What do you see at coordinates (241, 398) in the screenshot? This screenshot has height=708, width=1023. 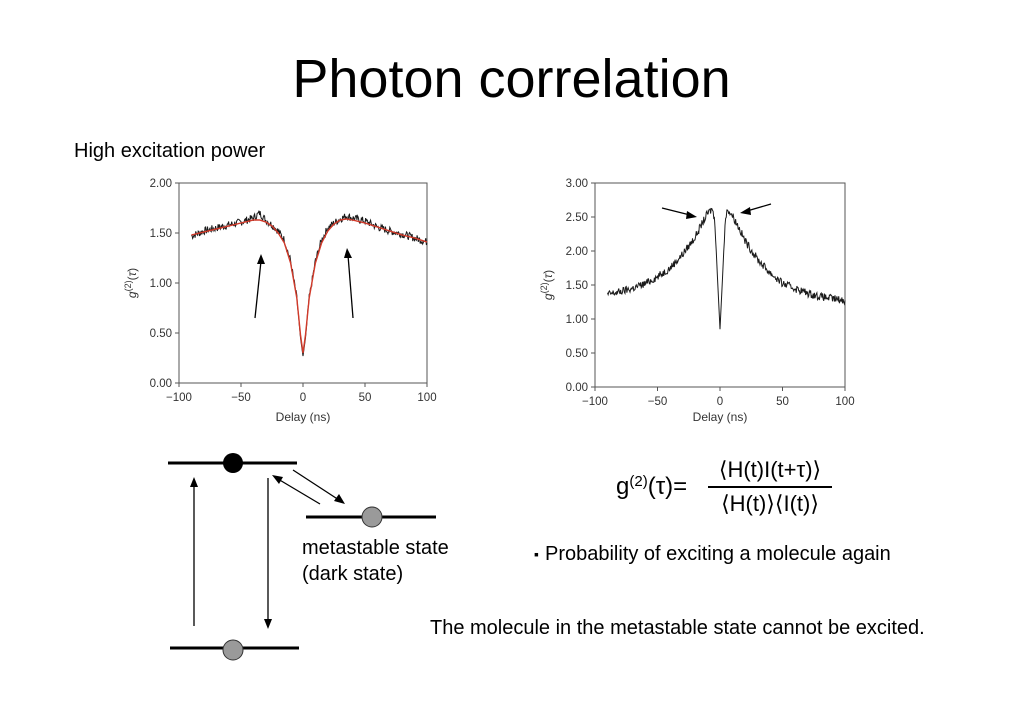 I see `left-xtick-label: −50` at bounding box center [241, 398].